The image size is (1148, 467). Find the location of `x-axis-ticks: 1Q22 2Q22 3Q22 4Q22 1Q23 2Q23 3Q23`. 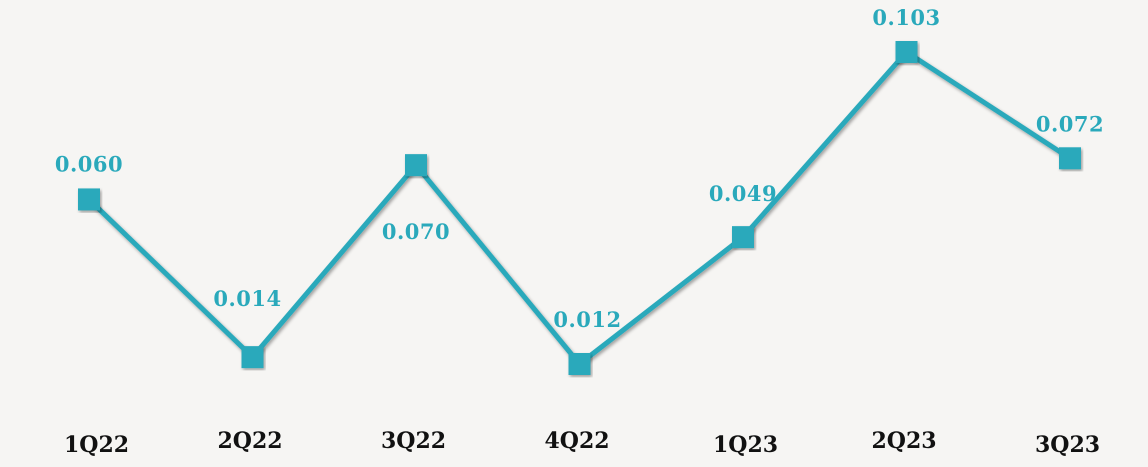

x-axis-ticks: 1Q22 2Q22 3Q22 4Q22 1Q23 2Q23 3Q23 is located at coordinates (582, 443).